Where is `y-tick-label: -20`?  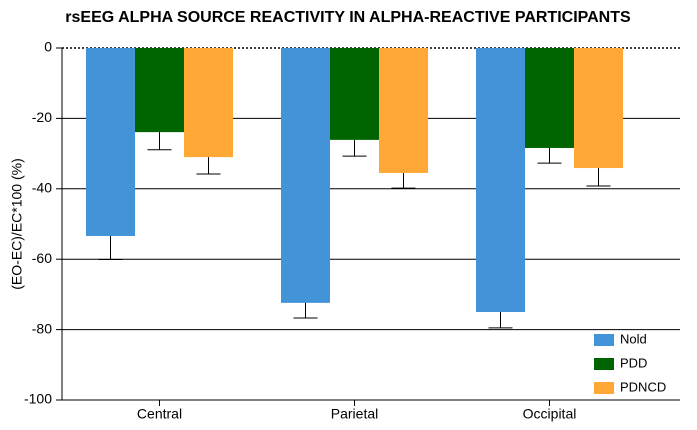 y-tick-label: -20 is located at coordinates (42, 117).